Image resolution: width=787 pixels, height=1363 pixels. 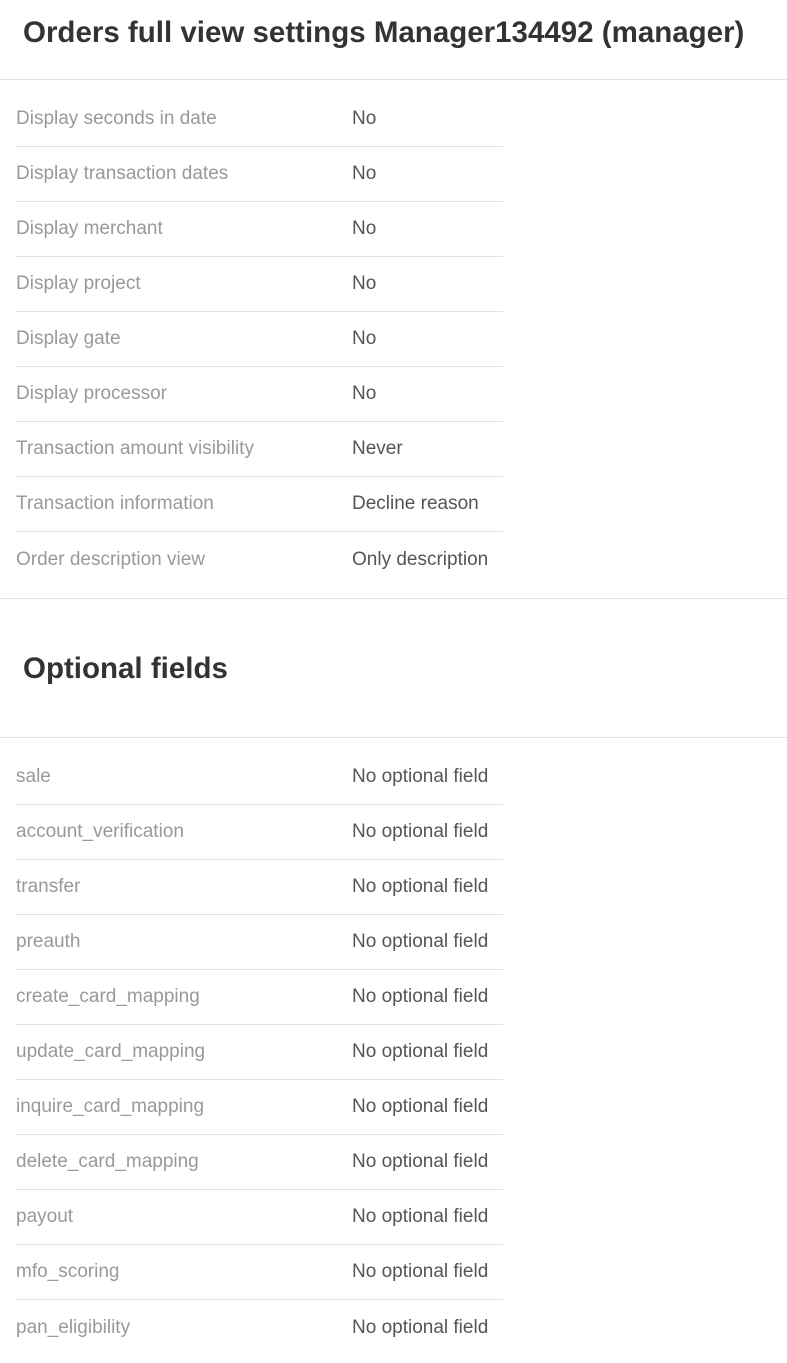 I want to click on row-label: preauth, so click(x=48, y=941).